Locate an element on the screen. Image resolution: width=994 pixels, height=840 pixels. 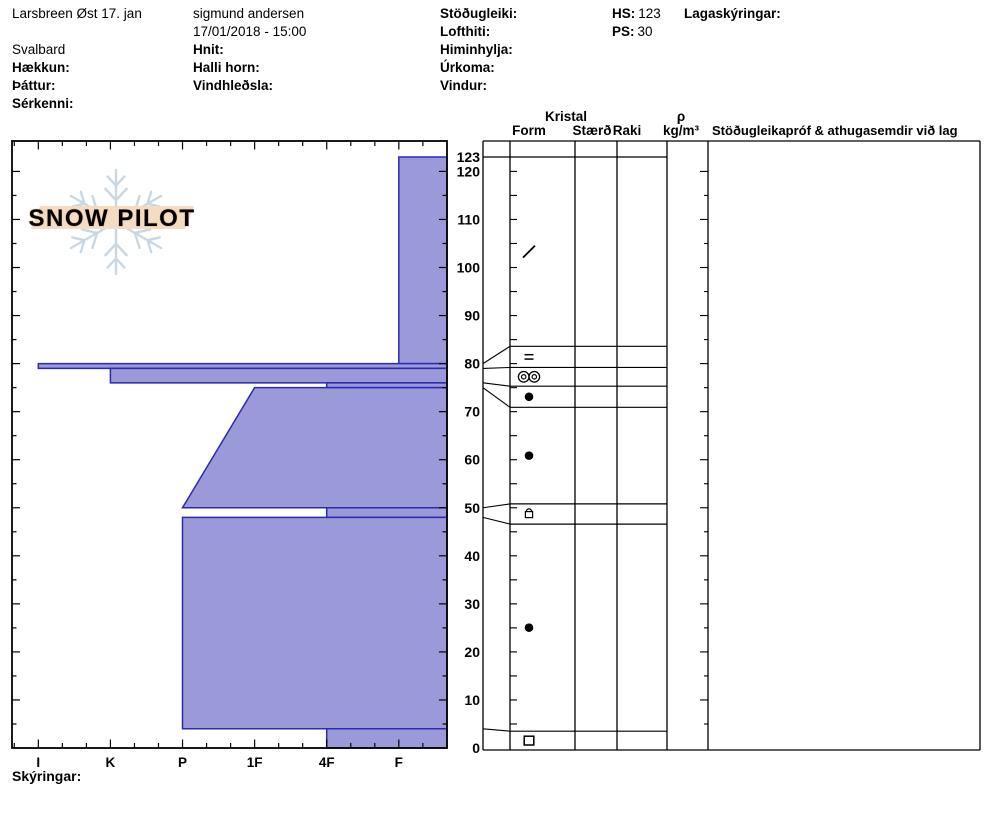
depth-tick-label: 60 is located at coordinates (472, 460).